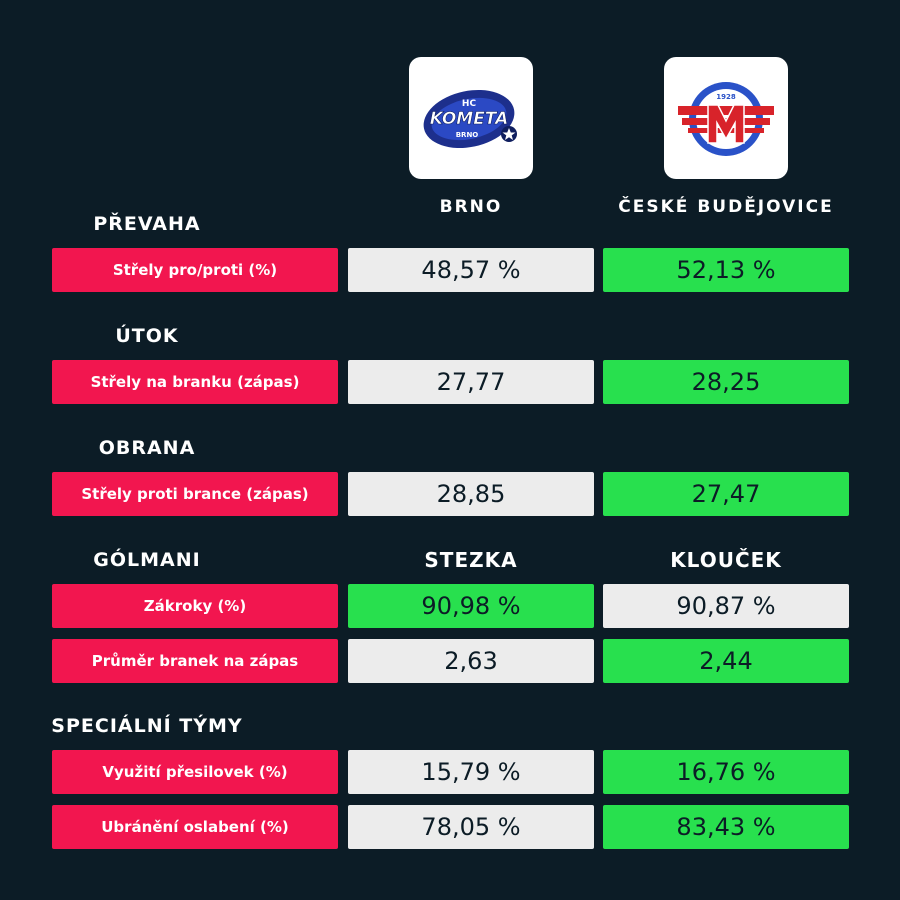 The image size is (900, 900). Describe the element at coordinates (195, 661) in the screenshot. I see `stat-label-goals-against-average: Průměr branek na zápas` at that location.